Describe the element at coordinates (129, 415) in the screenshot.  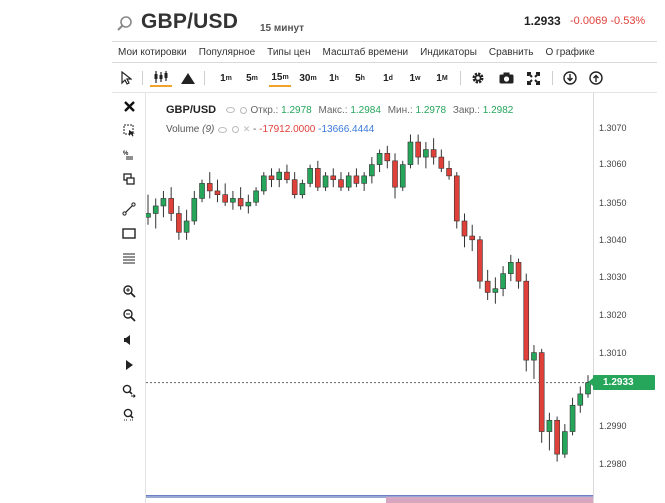
I see `zoom-reset-icon` at that location.